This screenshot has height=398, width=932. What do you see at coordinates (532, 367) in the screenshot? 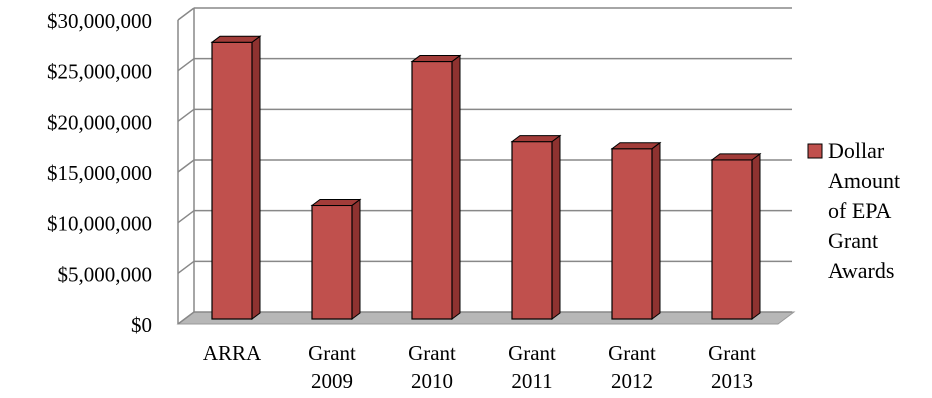
I see `x-tick-label: Grant 2011` at bounding box center [532, 367].